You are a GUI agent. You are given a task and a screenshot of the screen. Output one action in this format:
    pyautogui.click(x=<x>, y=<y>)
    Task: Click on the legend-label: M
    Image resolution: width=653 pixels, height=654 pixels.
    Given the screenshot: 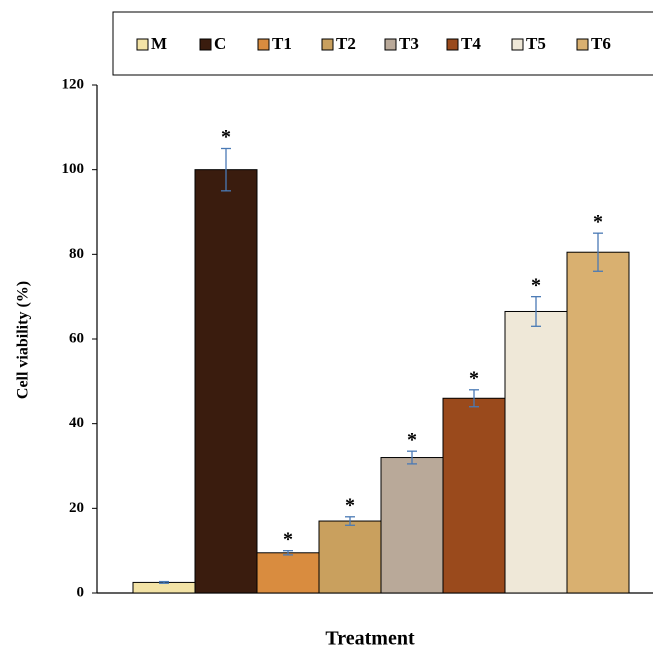 What is the action you would take?
    pyautogui.click(x=159, y=43)
    